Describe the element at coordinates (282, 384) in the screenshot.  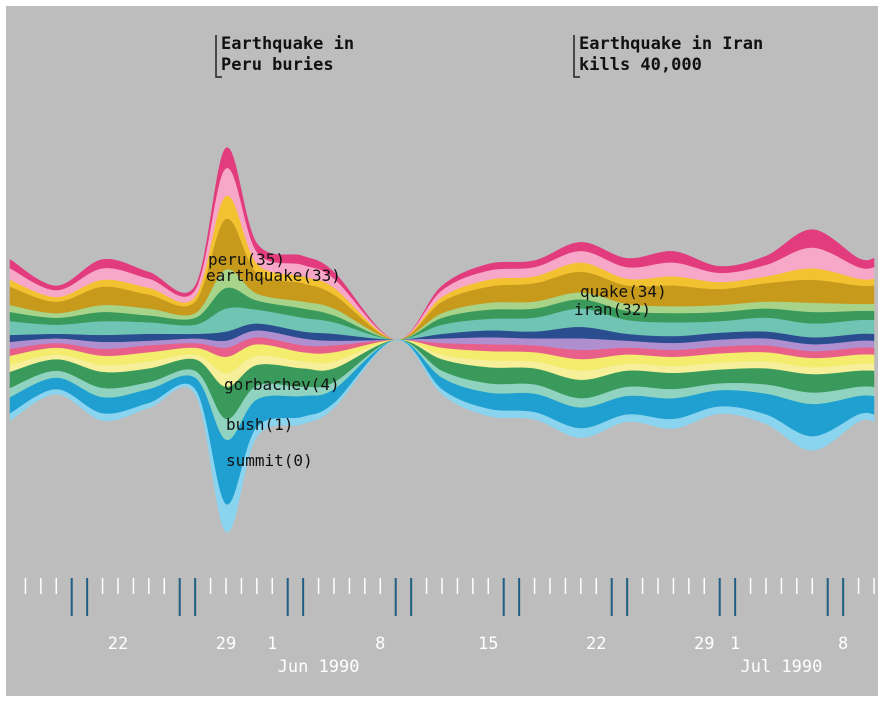
I see `series-label: gorbachev(4)` at that location.